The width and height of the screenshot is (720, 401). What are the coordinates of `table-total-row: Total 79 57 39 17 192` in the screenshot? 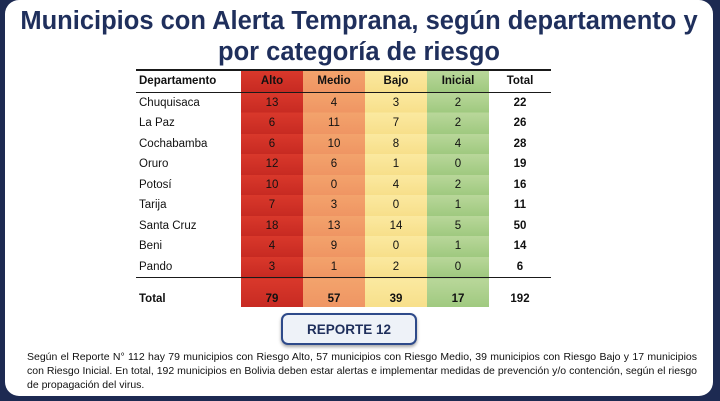 It's located at (343, 292).